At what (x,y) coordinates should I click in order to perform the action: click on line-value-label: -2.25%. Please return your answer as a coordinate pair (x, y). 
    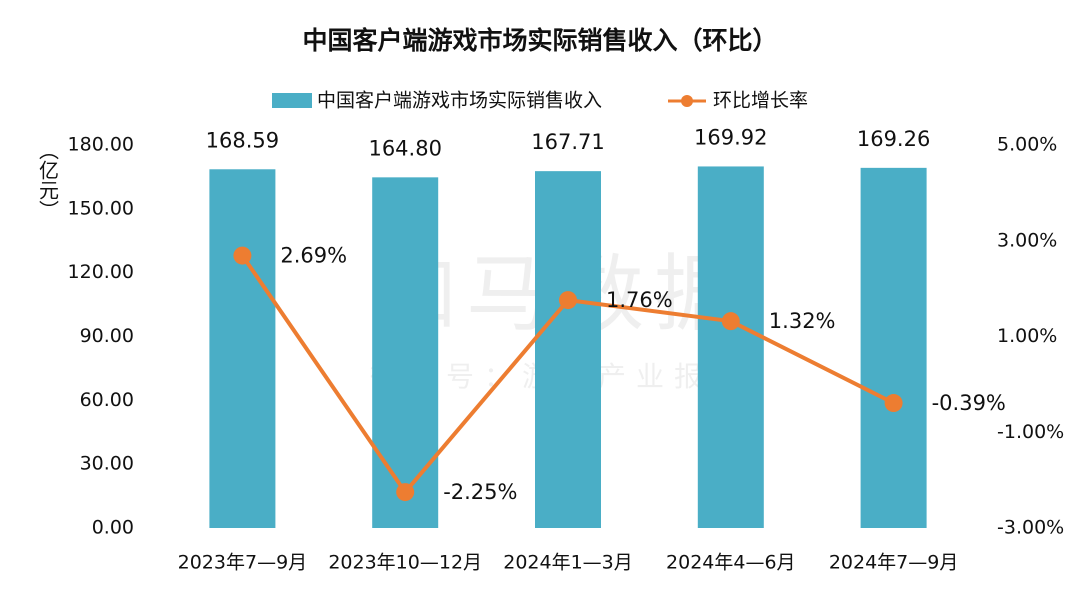
    Looking at the image, I should click on (480, 492).